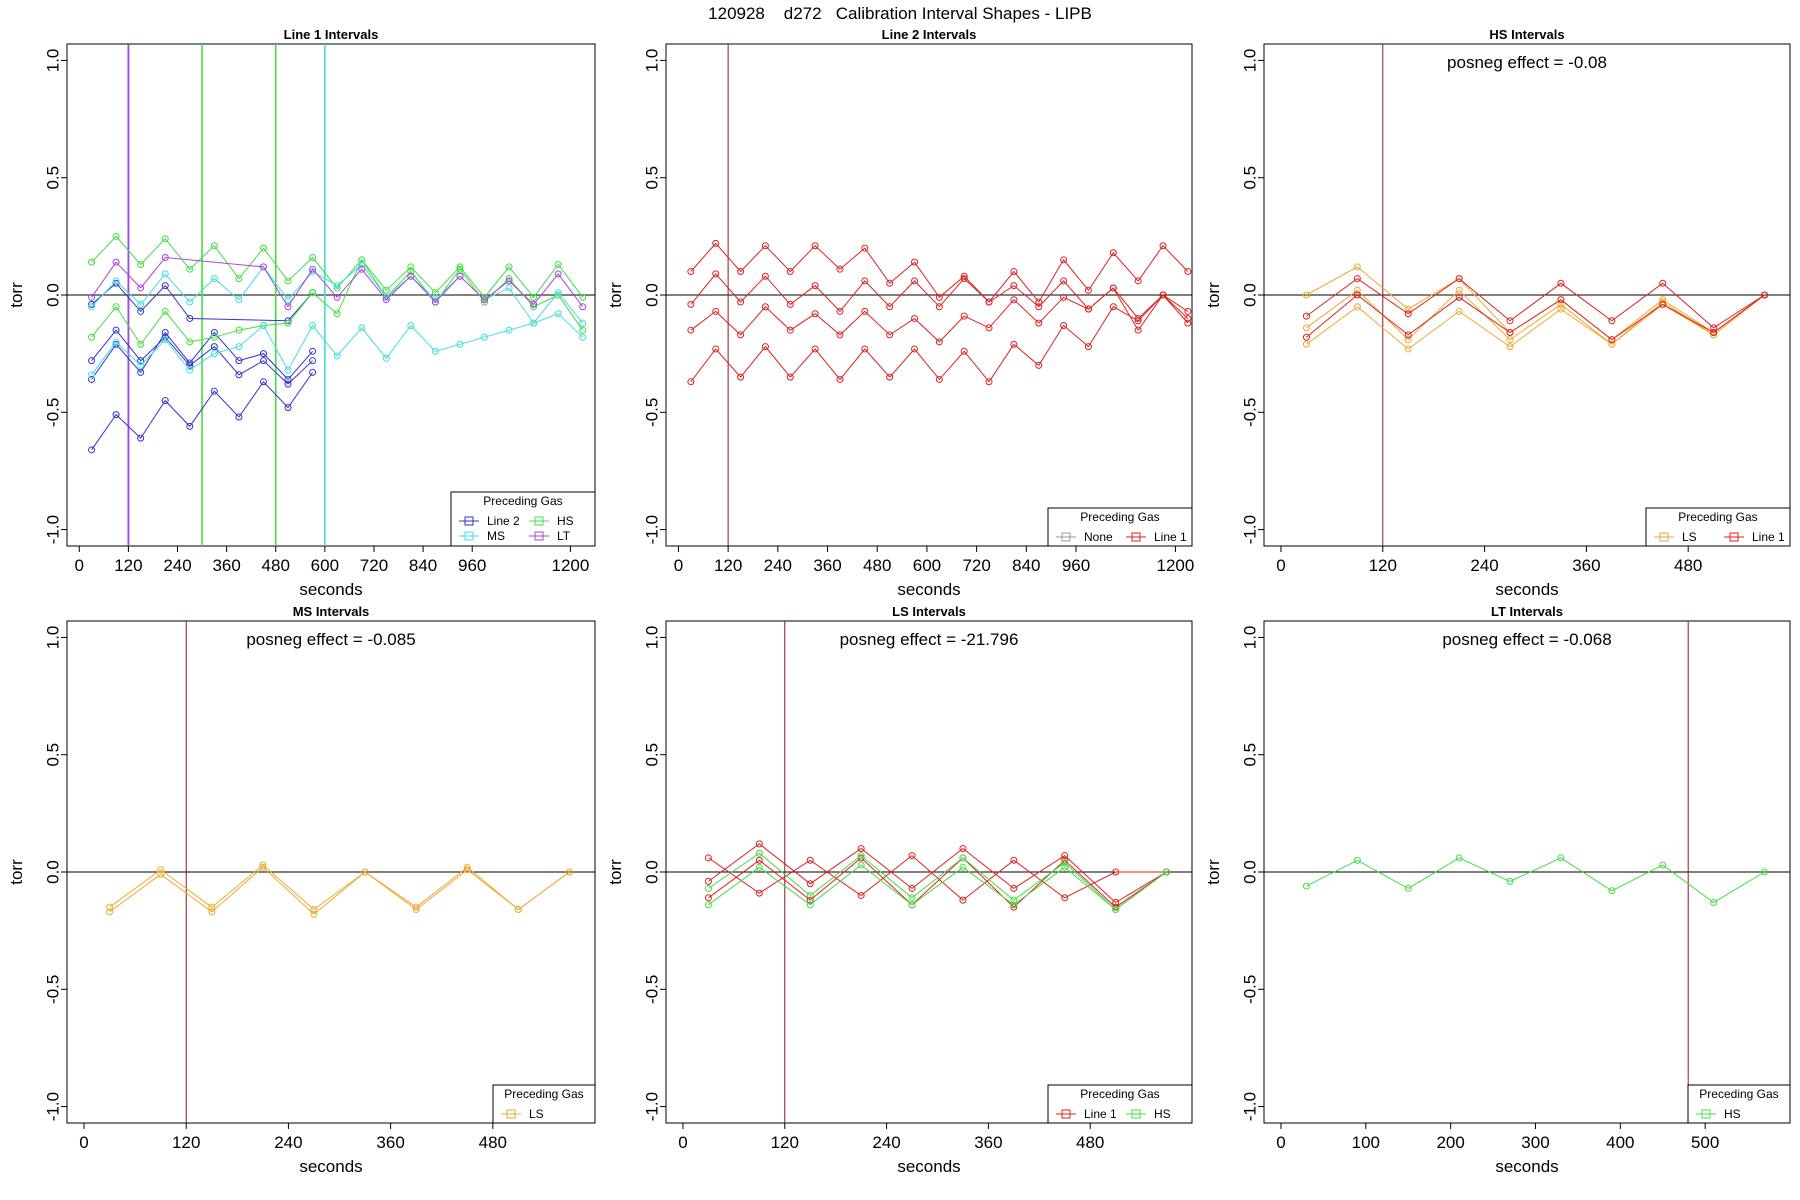 This screenshot has width=1800, height=1200. I want to click on x-tick-label: 960, so click(1076, 565).